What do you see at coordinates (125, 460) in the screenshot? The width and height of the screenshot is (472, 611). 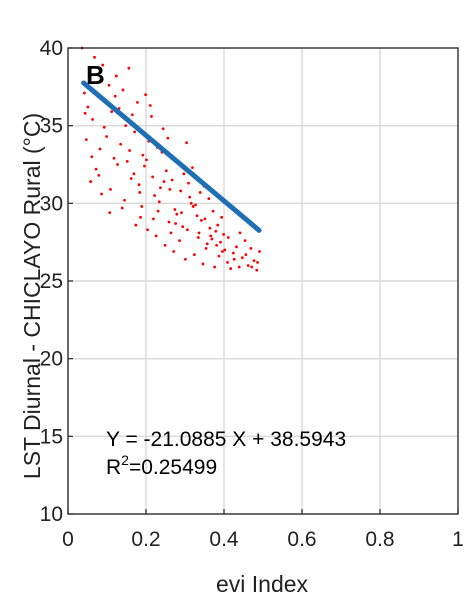 I see `r-squared-exponent: 2` at bounding box center [125, 460].